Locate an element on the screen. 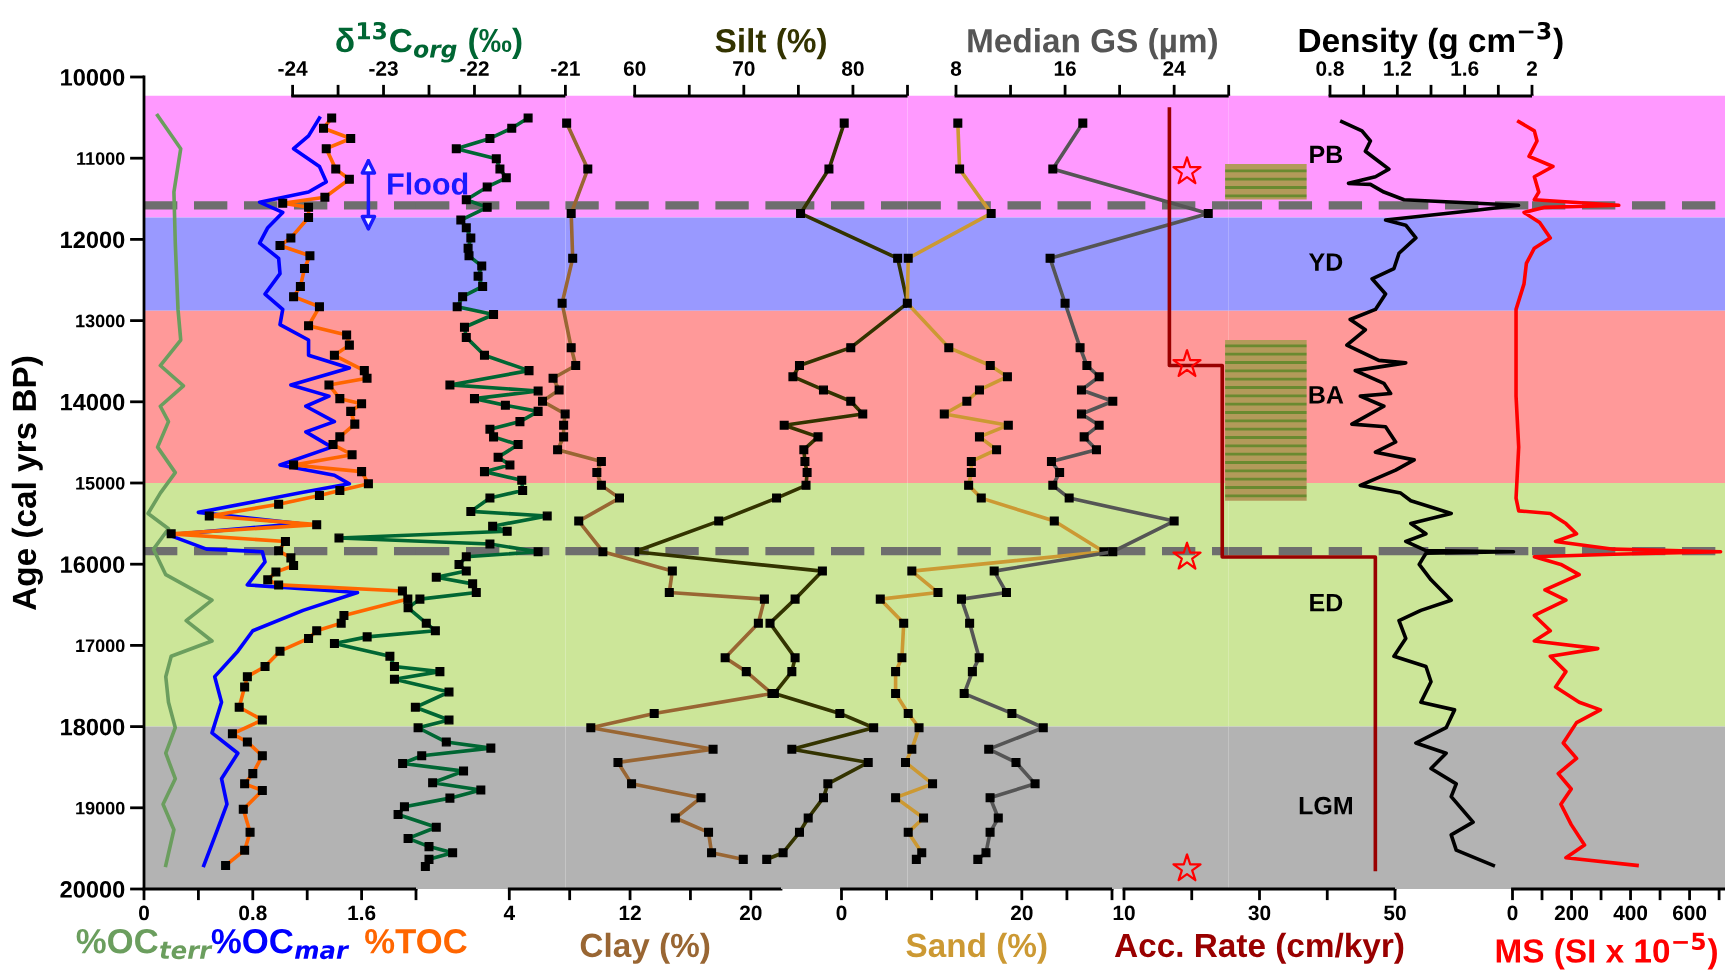 The image size is (1725, 973). x2-tick-label: 2 is located at coordinates (1531, 68).